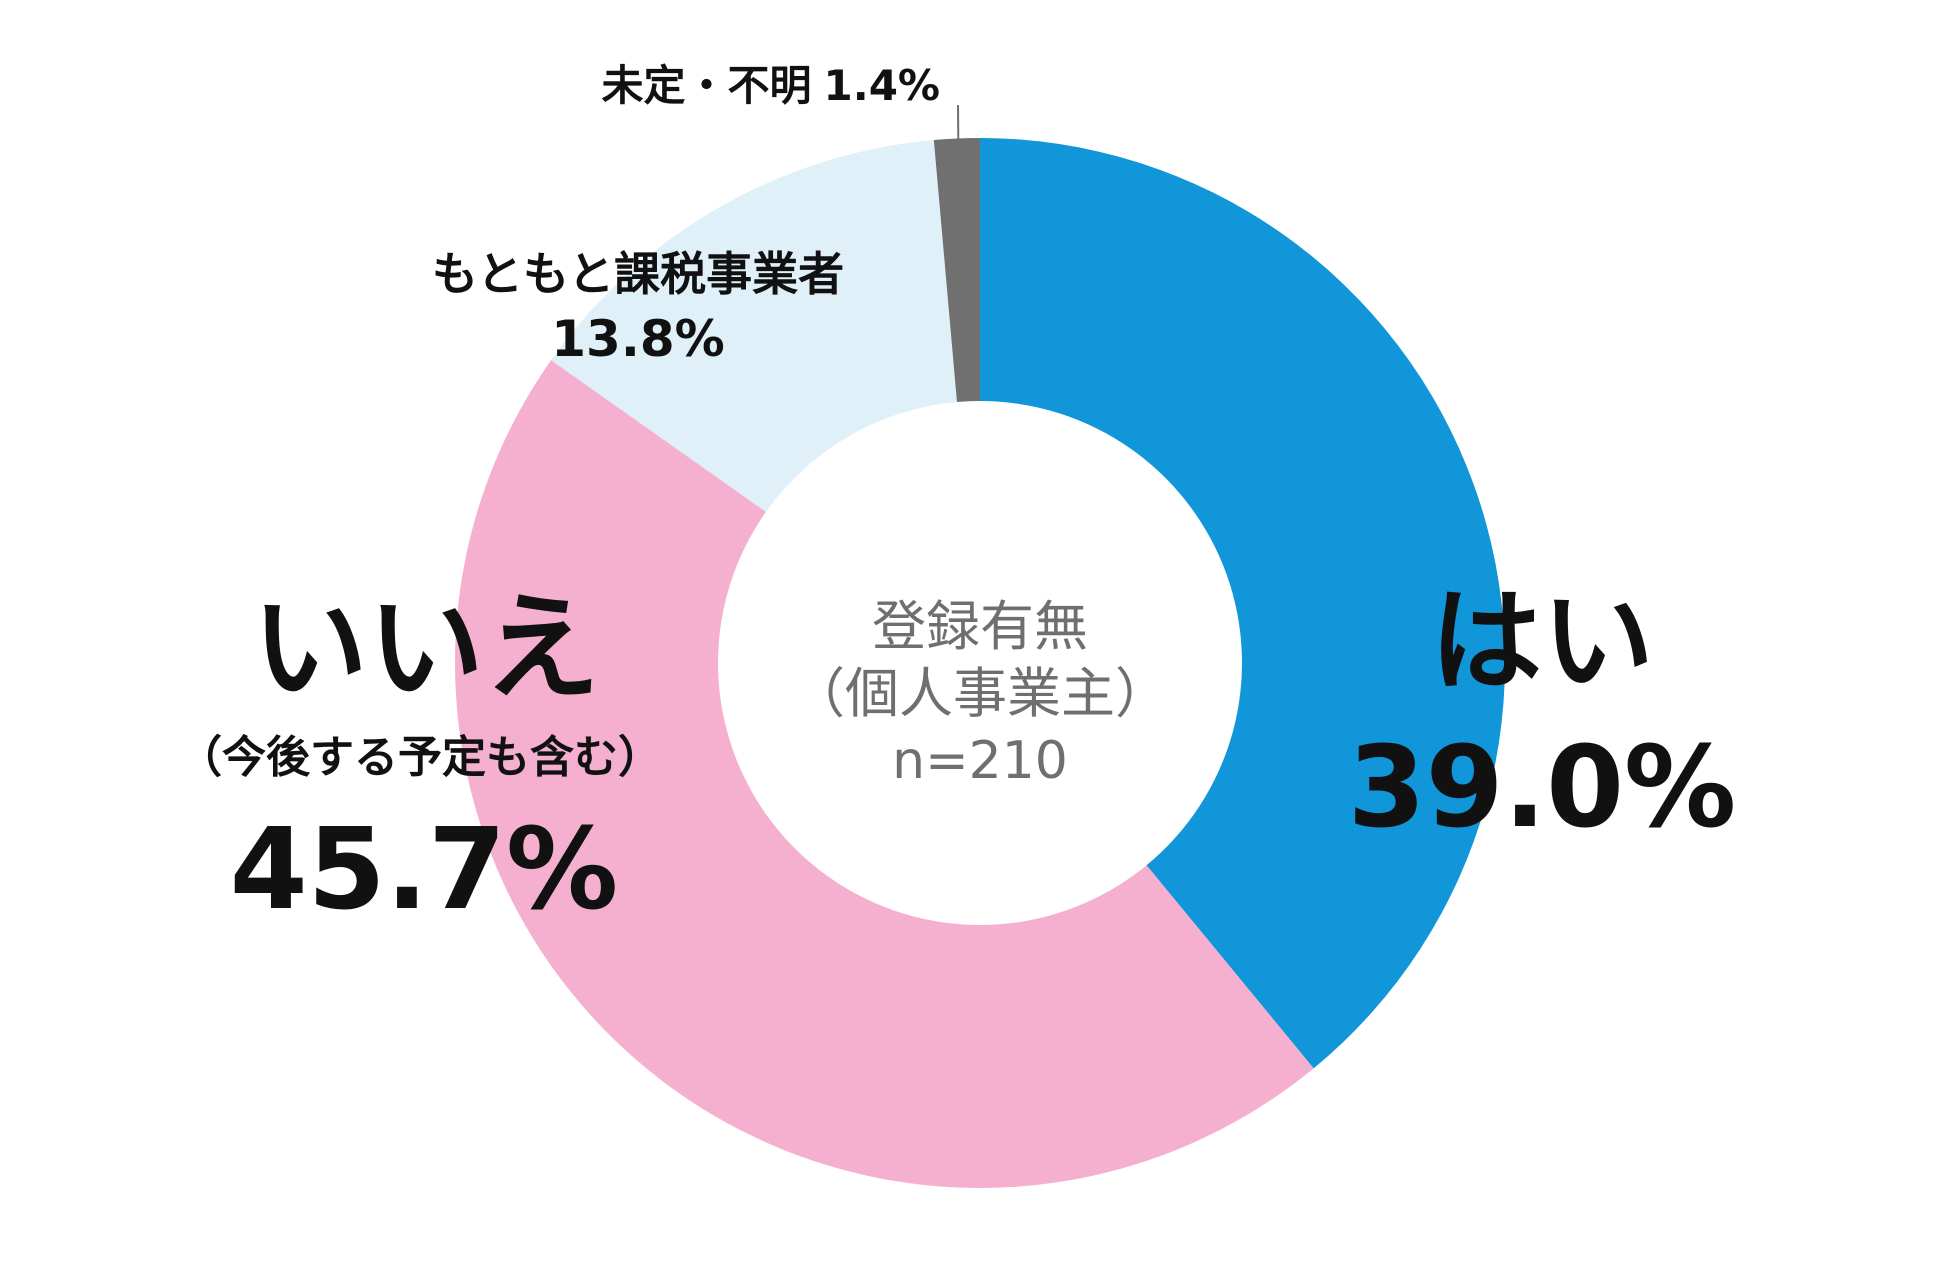 This screenshot has width=1950, height=1261. What do you see at coordinates (980, 626) in the screenshot?
I see `center-label-title: 登録有無` at bounding box center [980, 626].